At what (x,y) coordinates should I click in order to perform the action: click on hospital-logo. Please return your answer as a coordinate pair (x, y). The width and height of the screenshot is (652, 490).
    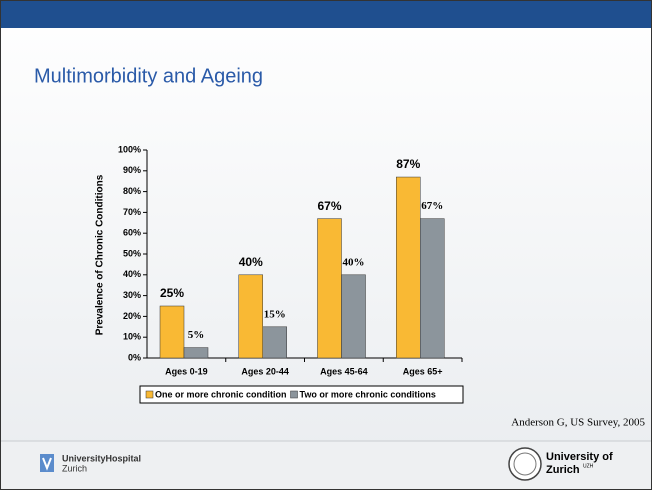
    Looking at the image, I should click on (47, 463).